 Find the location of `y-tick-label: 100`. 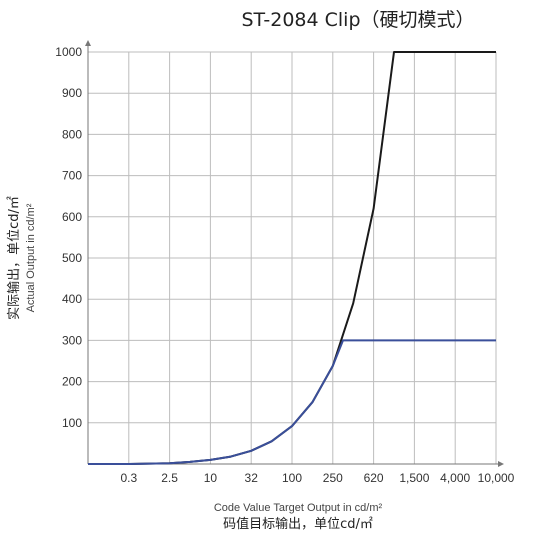

y-tick-label: 100 is located at coordinates (72, 423).